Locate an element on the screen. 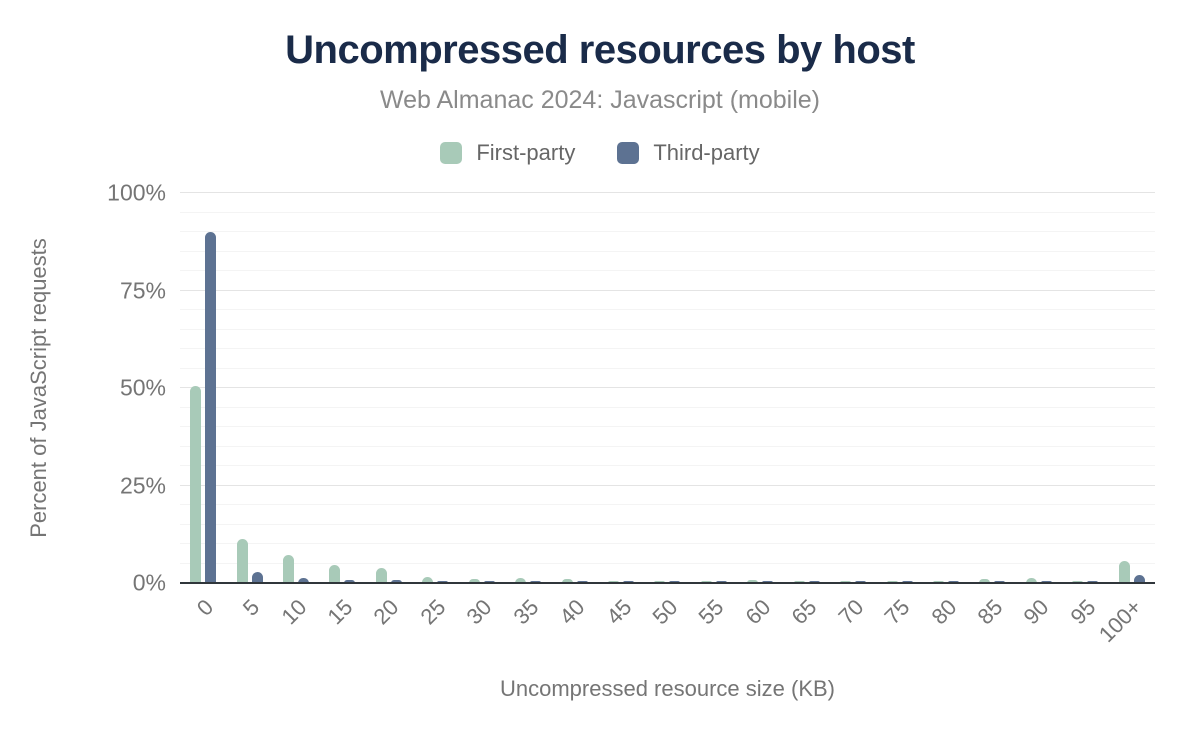 This screenshot has height=742, width=1200. x-tick-label: 55 is located at coordinates (711, 612).